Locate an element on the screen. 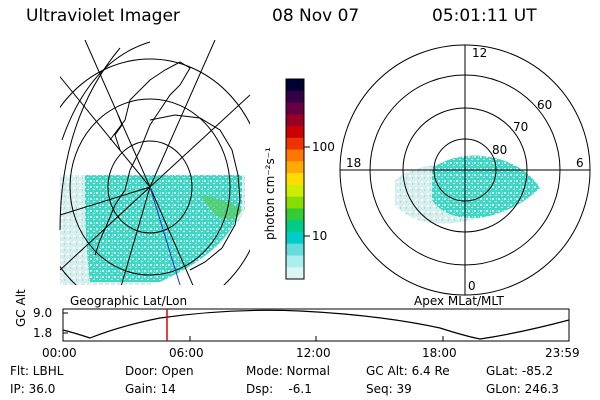  timeline-ytick-9: 9.0 is located at coordinates (43, 313).